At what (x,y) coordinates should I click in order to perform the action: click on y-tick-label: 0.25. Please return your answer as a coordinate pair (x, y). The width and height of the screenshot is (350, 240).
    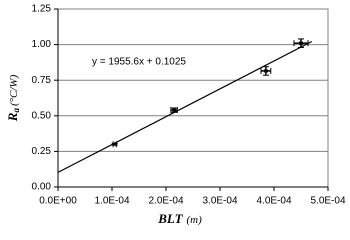
    Looking at the image, I should click on (42, 151).